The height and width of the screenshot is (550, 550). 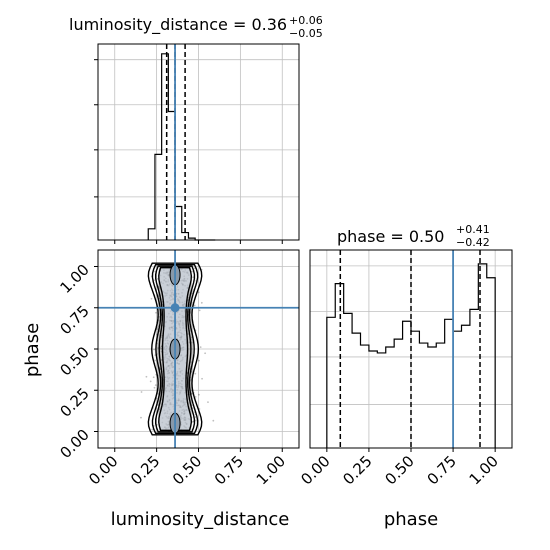 I want to click on y-tick-label: 0.50, so click(x=74, y=361).